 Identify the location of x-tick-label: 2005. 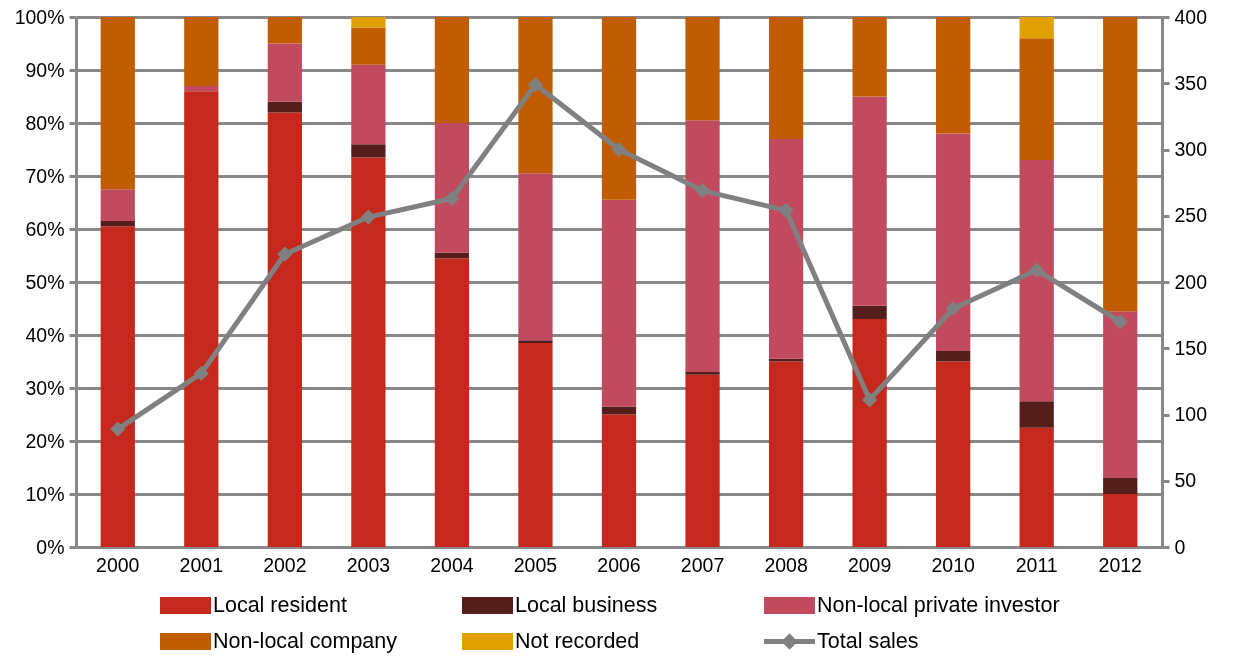
(535, 564).